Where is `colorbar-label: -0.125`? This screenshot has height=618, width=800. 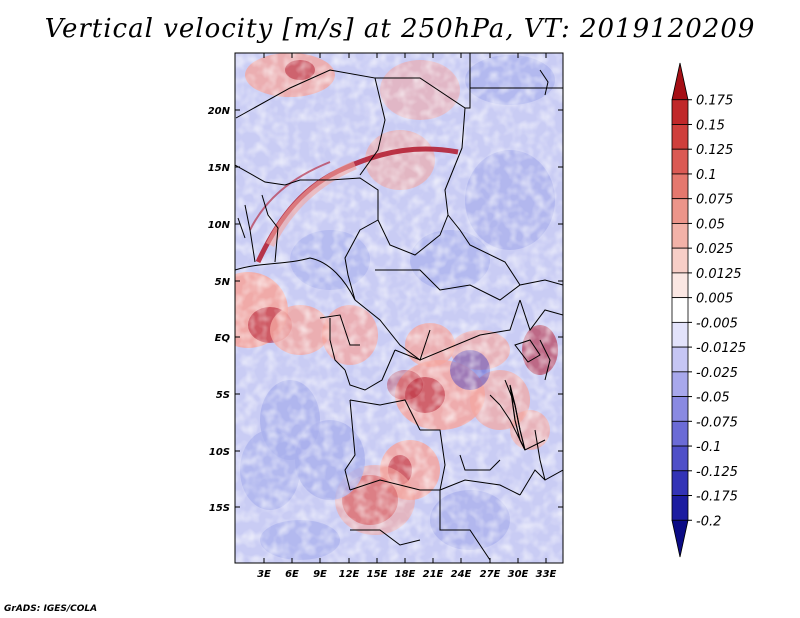 colorbar-label: -0.125 is located at coordinates (717, 472).